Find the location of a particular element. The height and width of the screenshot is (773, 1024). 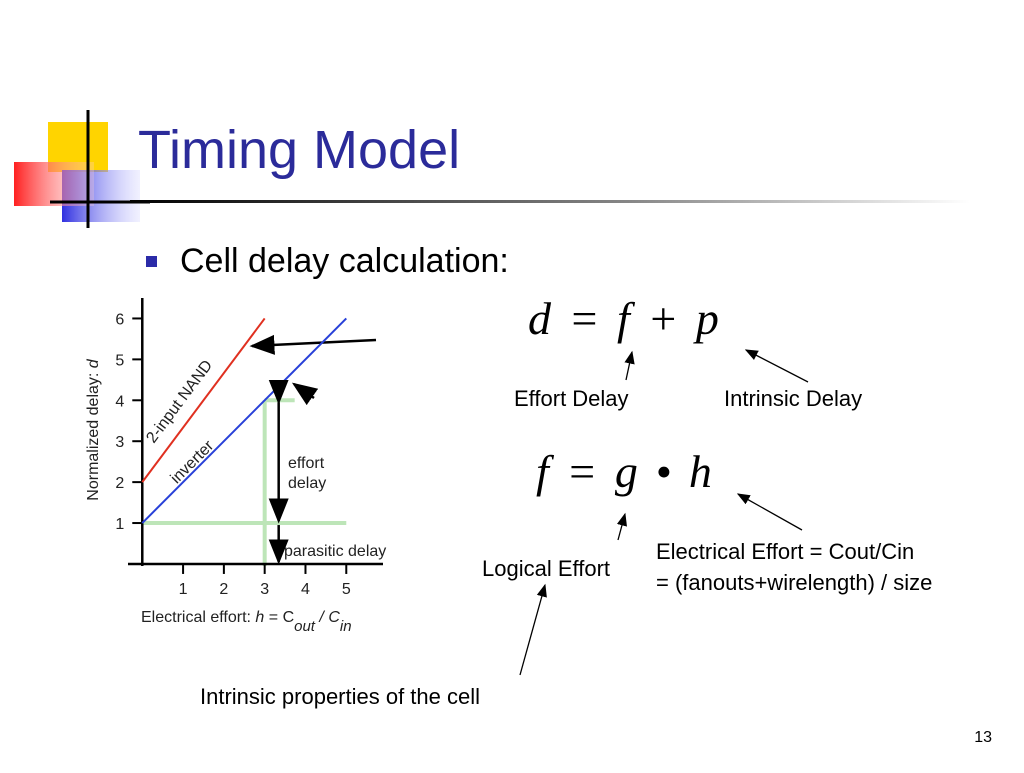

y-axis-label: Normalized delay: d is located at coordinates (93, 429).